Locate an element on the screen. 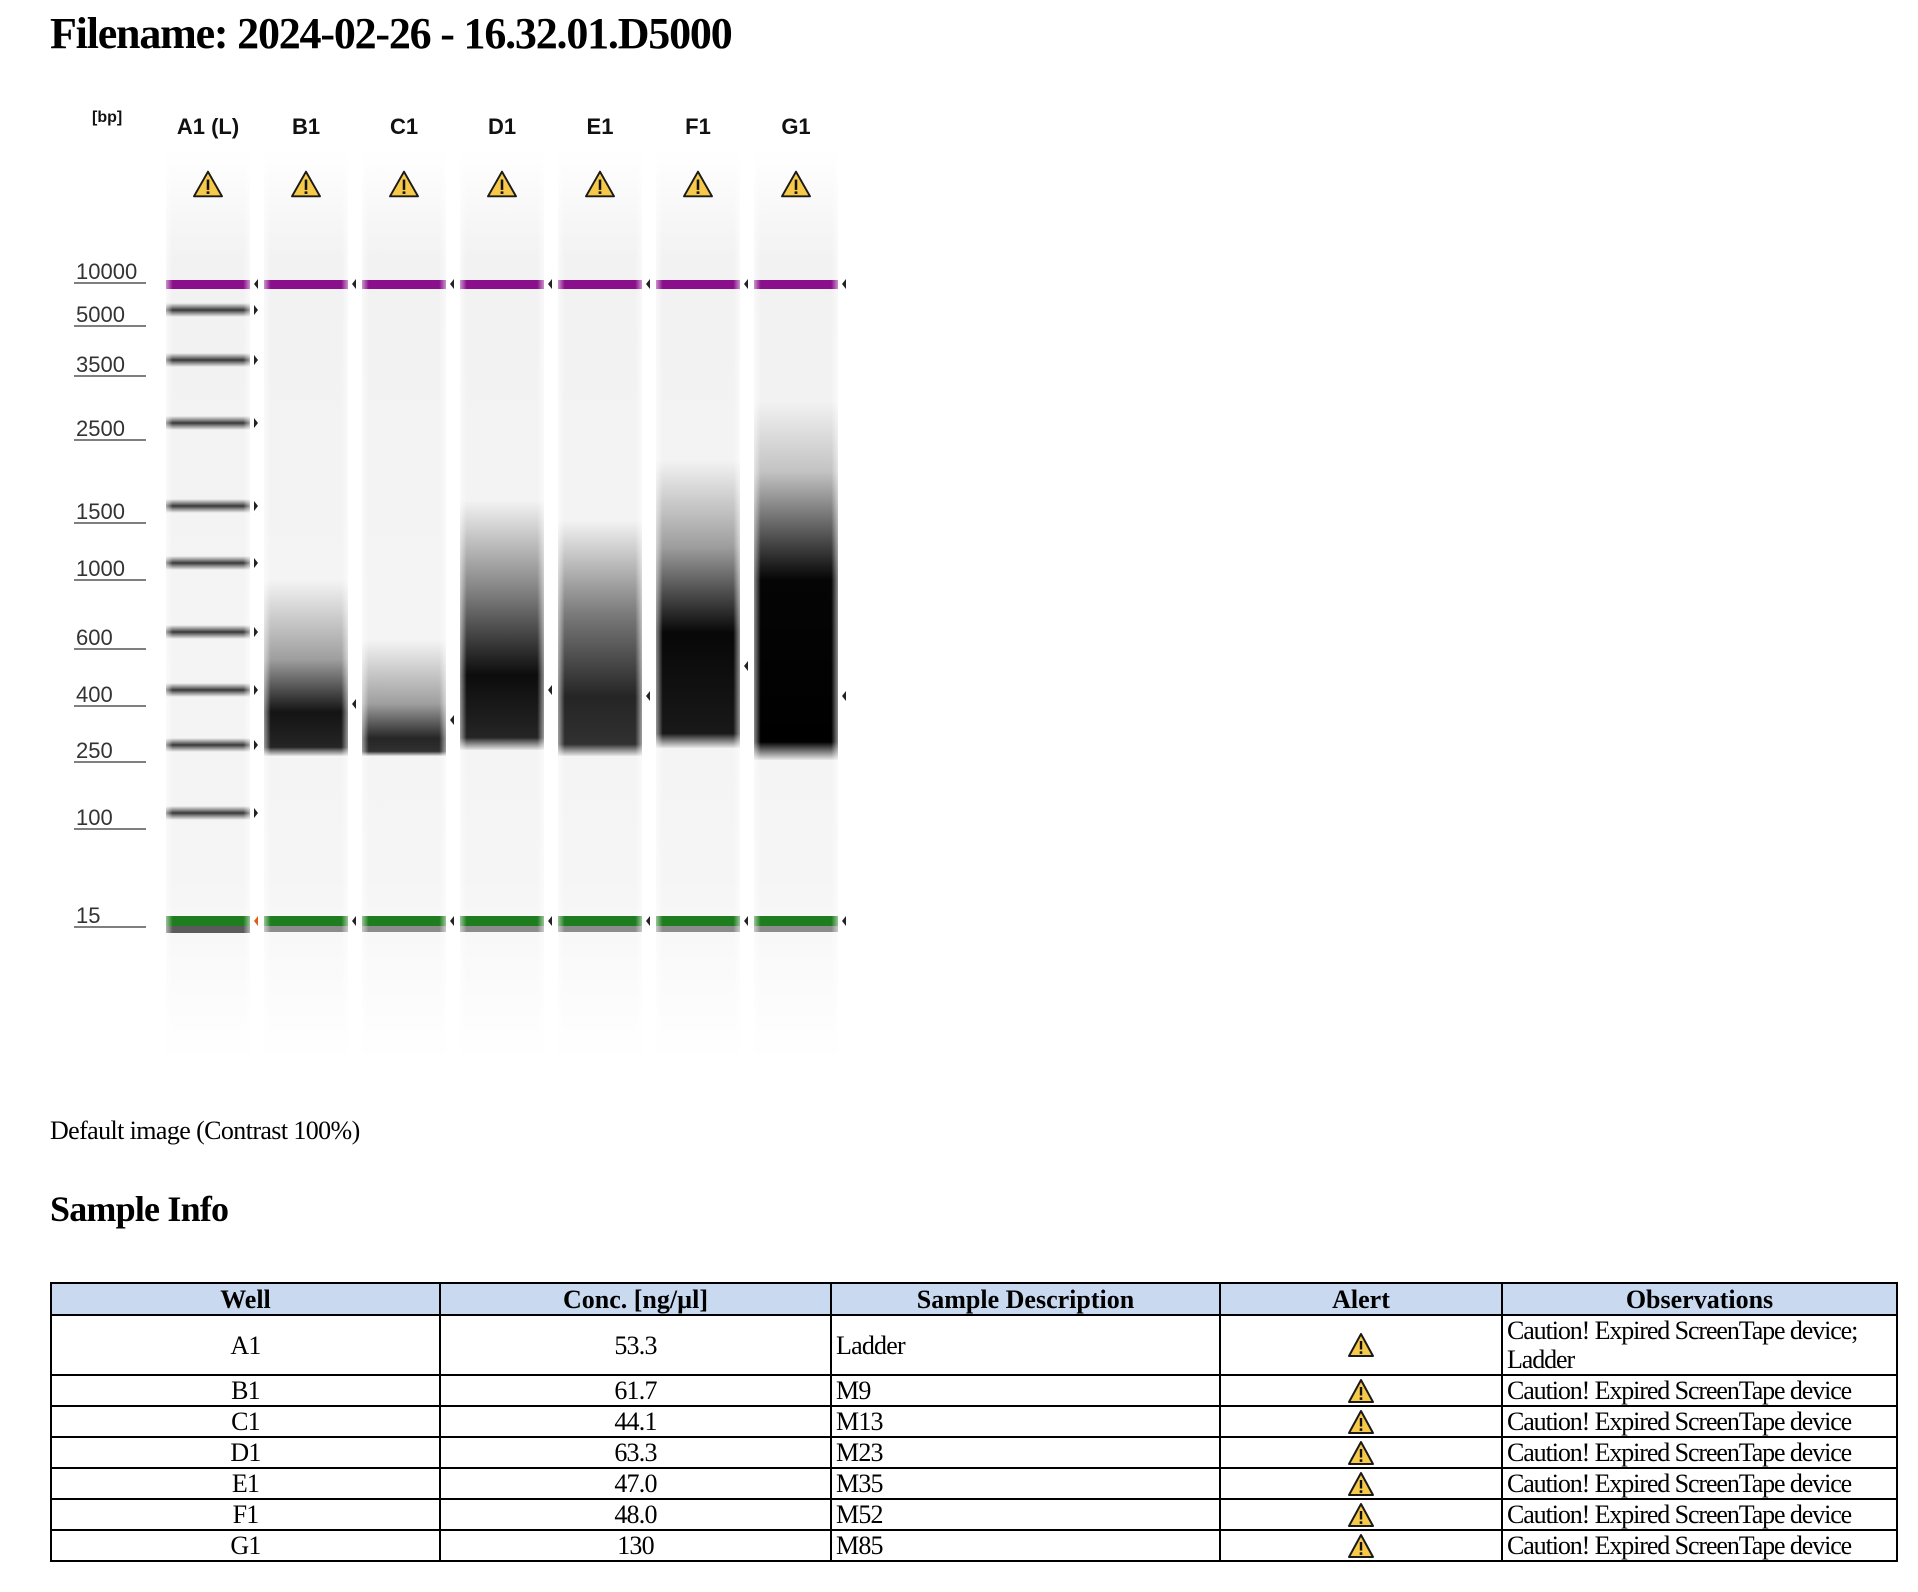 Image resolution: width=1918 pixels, height=1592 pixels. cell-well: E1 is located at coordinates (245, 1483).